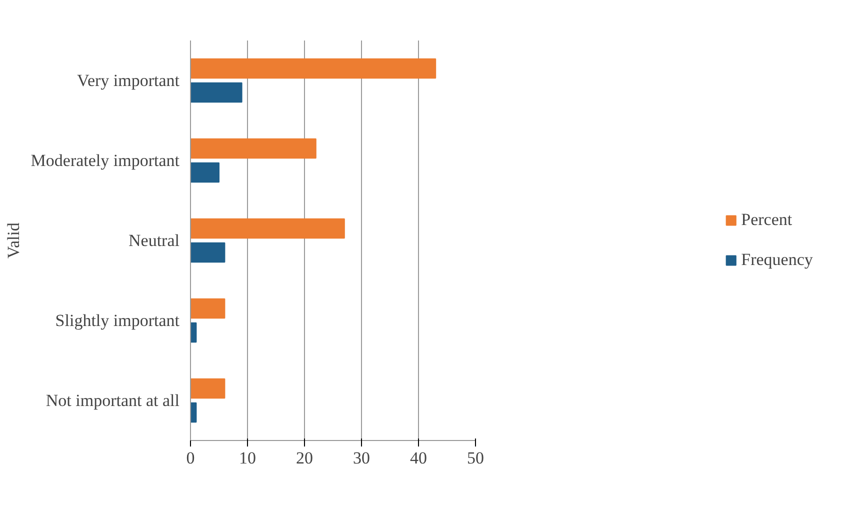 The width and height of the screenshot is (864, 526). What do you see at coordinates (247, 458) in the screenshot?
I see `x-tick-label: 10` at bounding box center [247, 458].